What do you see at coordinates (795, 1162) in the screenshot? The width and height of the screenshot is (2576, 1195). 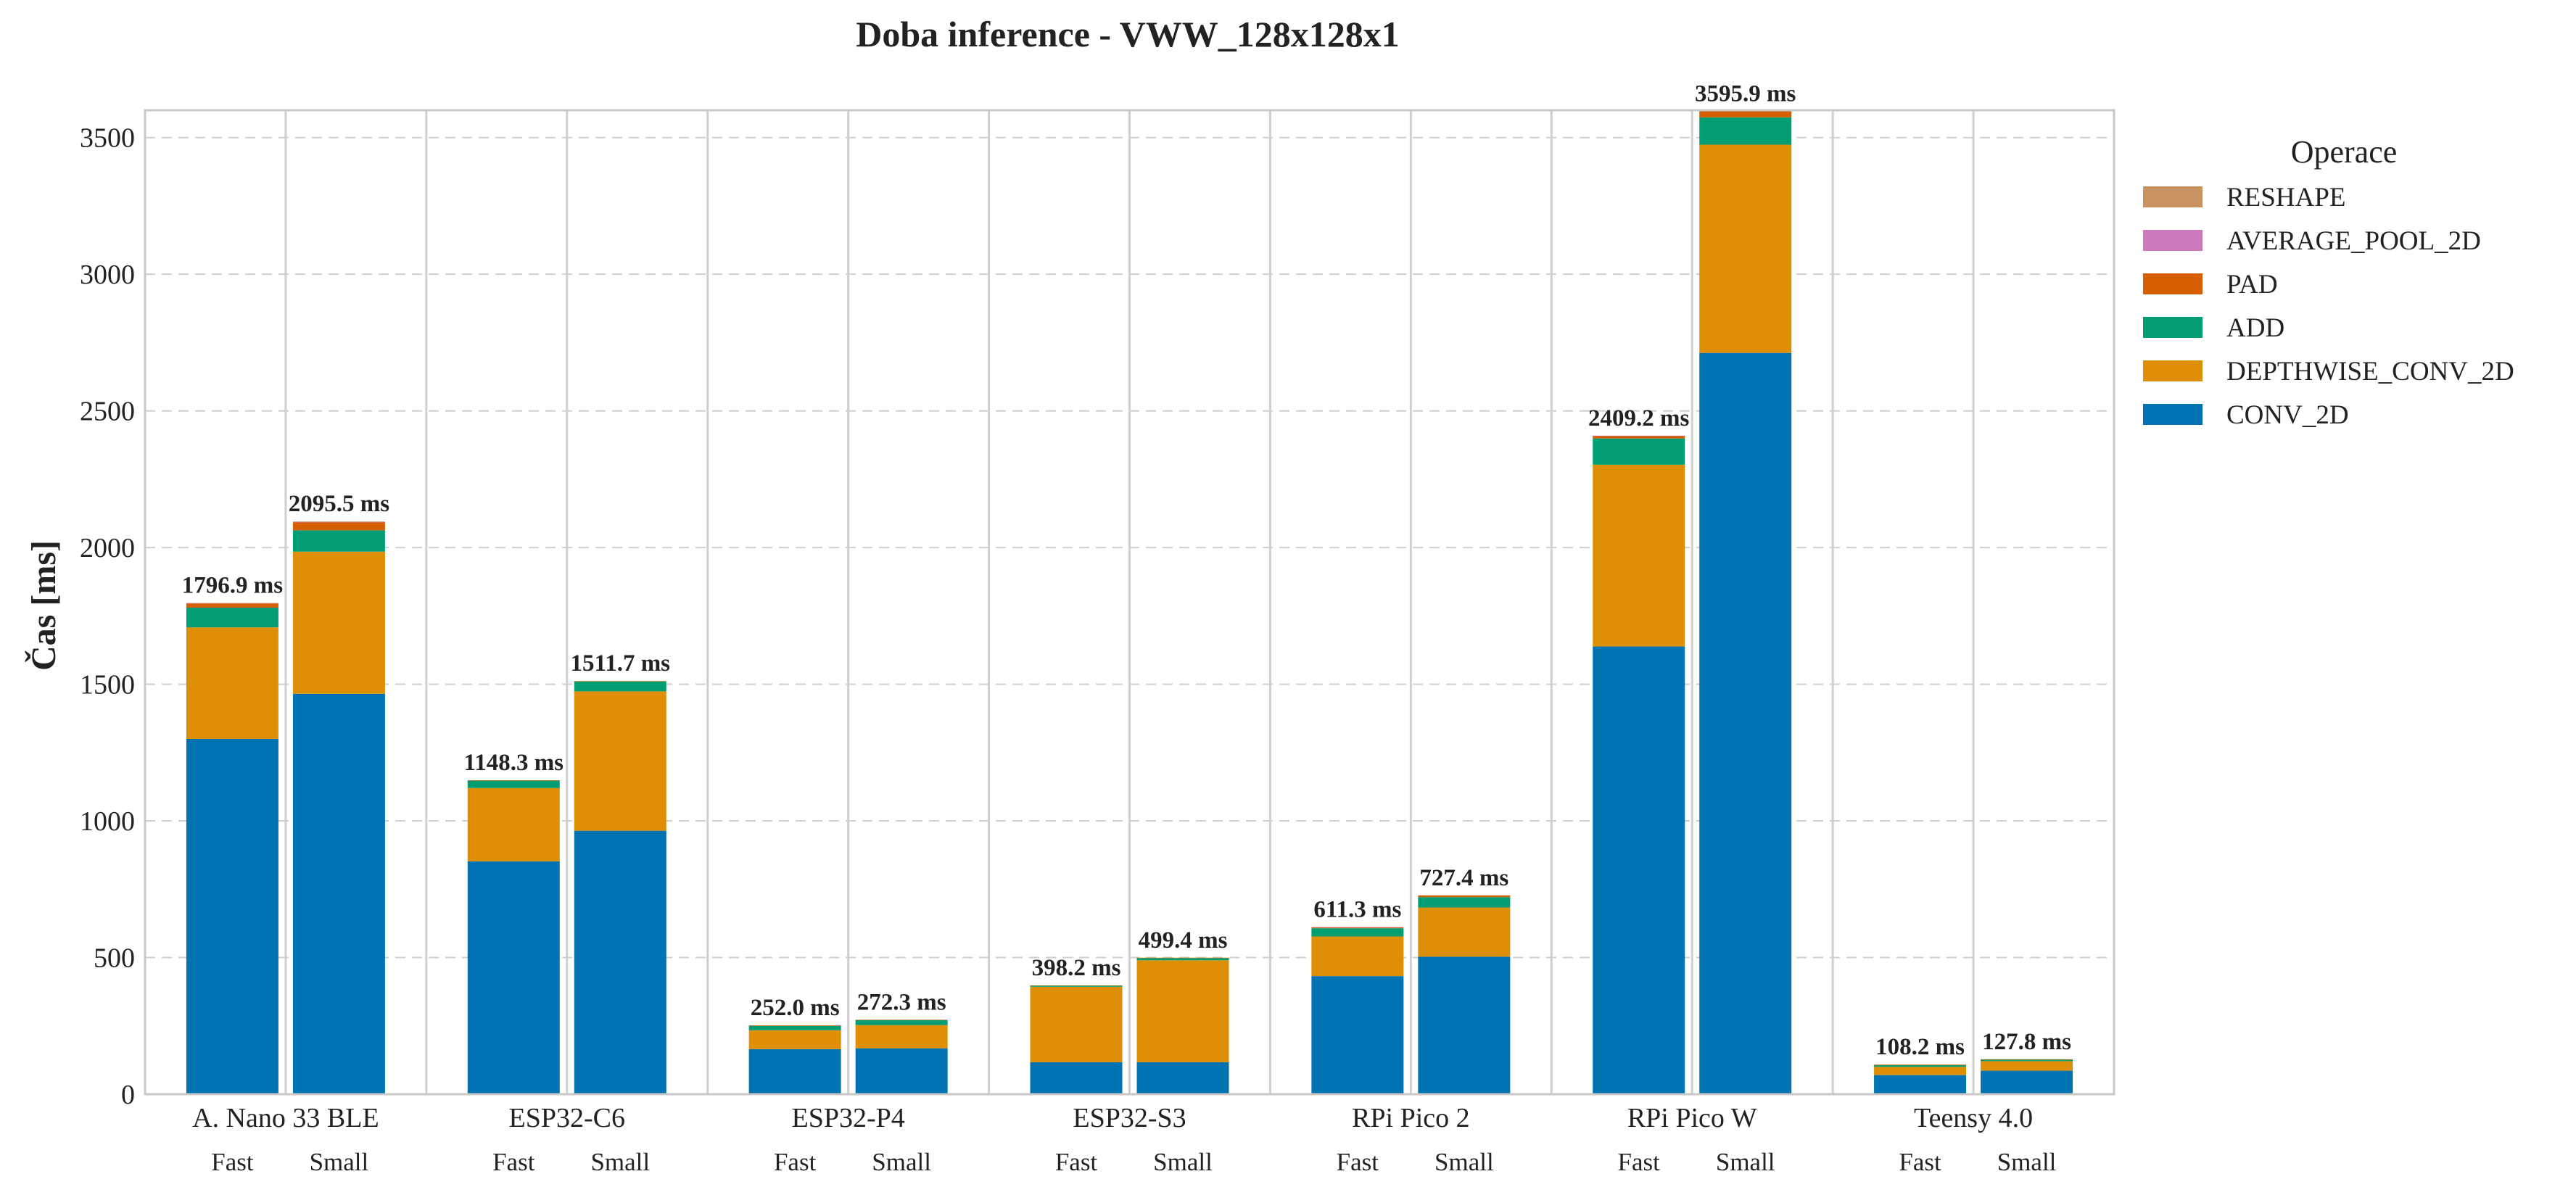 I see `x-subcategory-label-esp32-p4-fast: Fast` at bounding box center [795, 1162].